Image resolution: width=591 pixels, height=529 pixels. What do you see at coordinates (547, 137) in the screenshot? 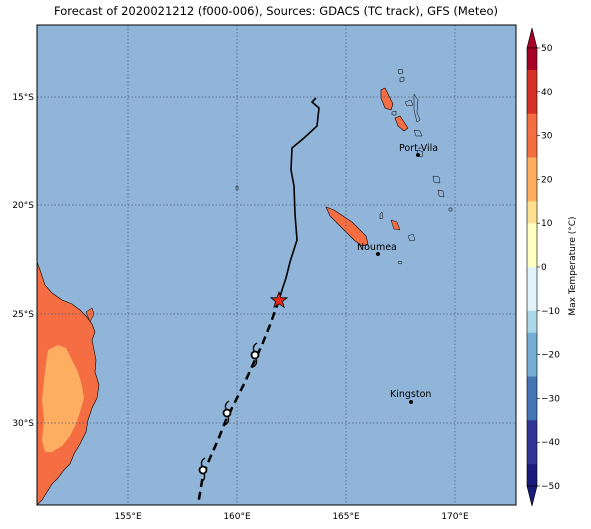
I see `colorbar-tick-label: 30` at bounding box center [547, 137].